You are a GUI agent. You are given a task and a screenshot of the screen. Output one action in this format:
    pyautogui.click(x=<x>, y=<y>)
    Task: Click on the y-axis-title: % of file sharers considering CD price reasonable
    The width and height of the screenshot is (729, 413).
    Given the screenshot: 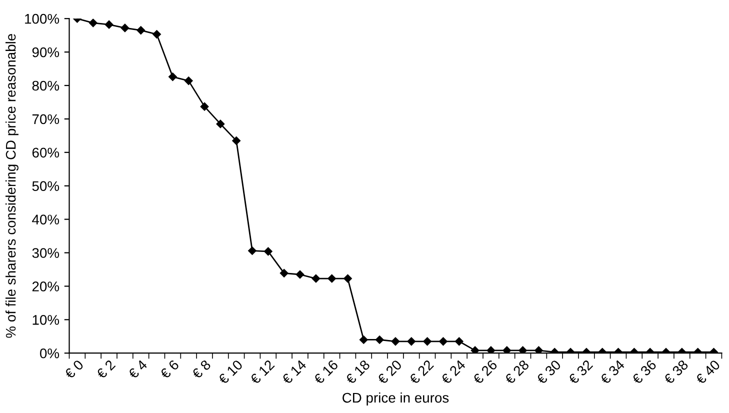 What is the action you would take?
    pyautogui.click(x=12, y=186)
    